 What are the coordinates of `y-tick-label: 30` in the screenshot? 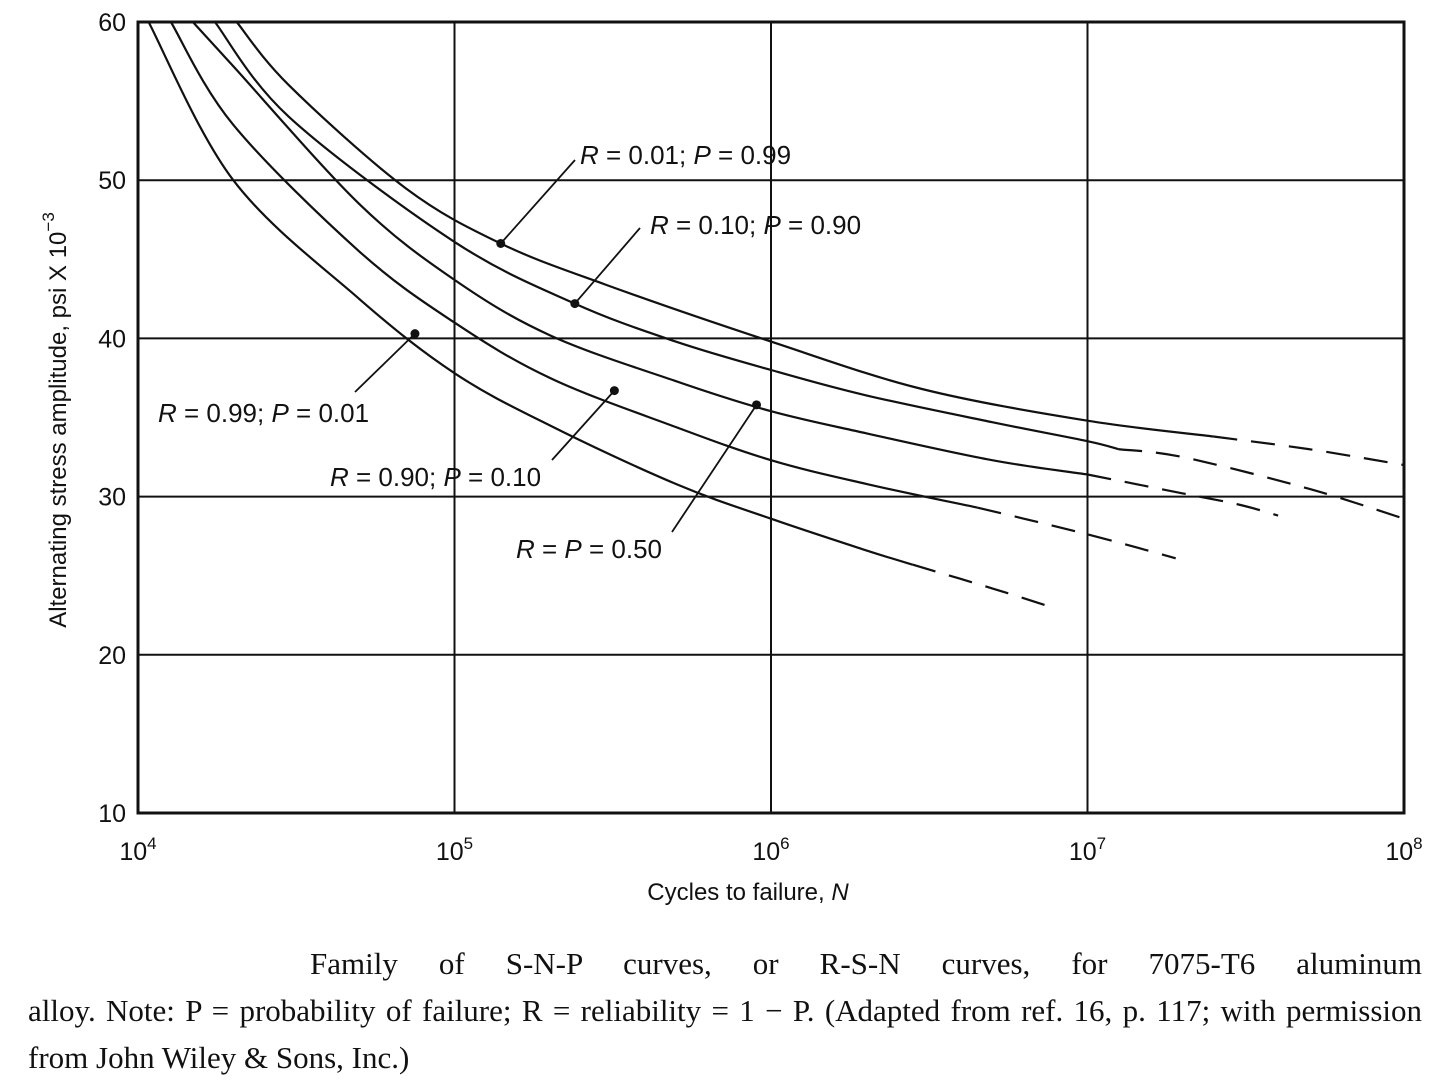 It's located at (112, 498).